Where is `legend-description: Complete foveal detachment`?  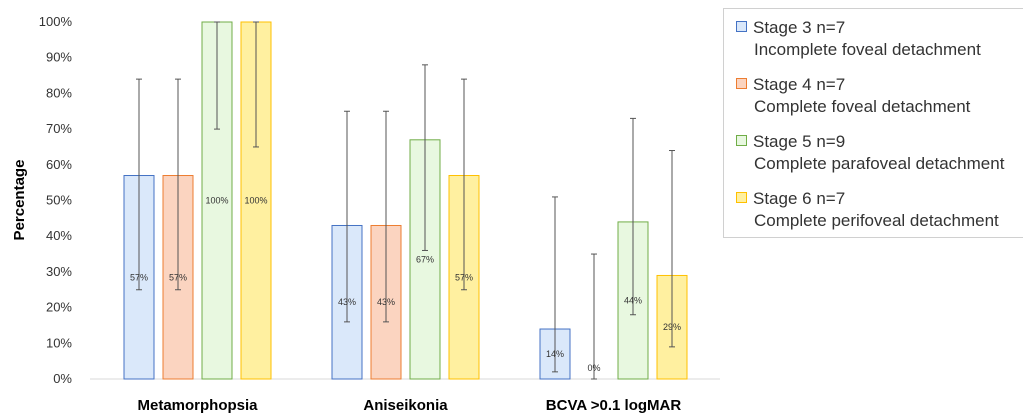
legend-description: Complete foveal detachment is located at coordinates (862, 106).